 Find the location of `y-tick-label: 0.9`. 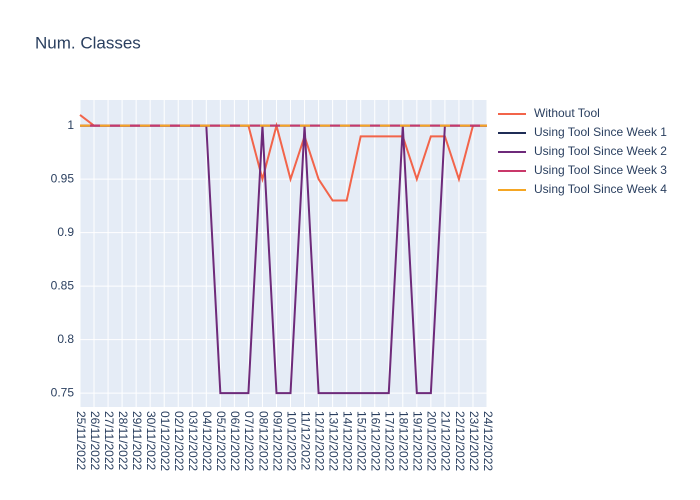

y-tick-label: 0.9 is located at coordinates (65, 232).